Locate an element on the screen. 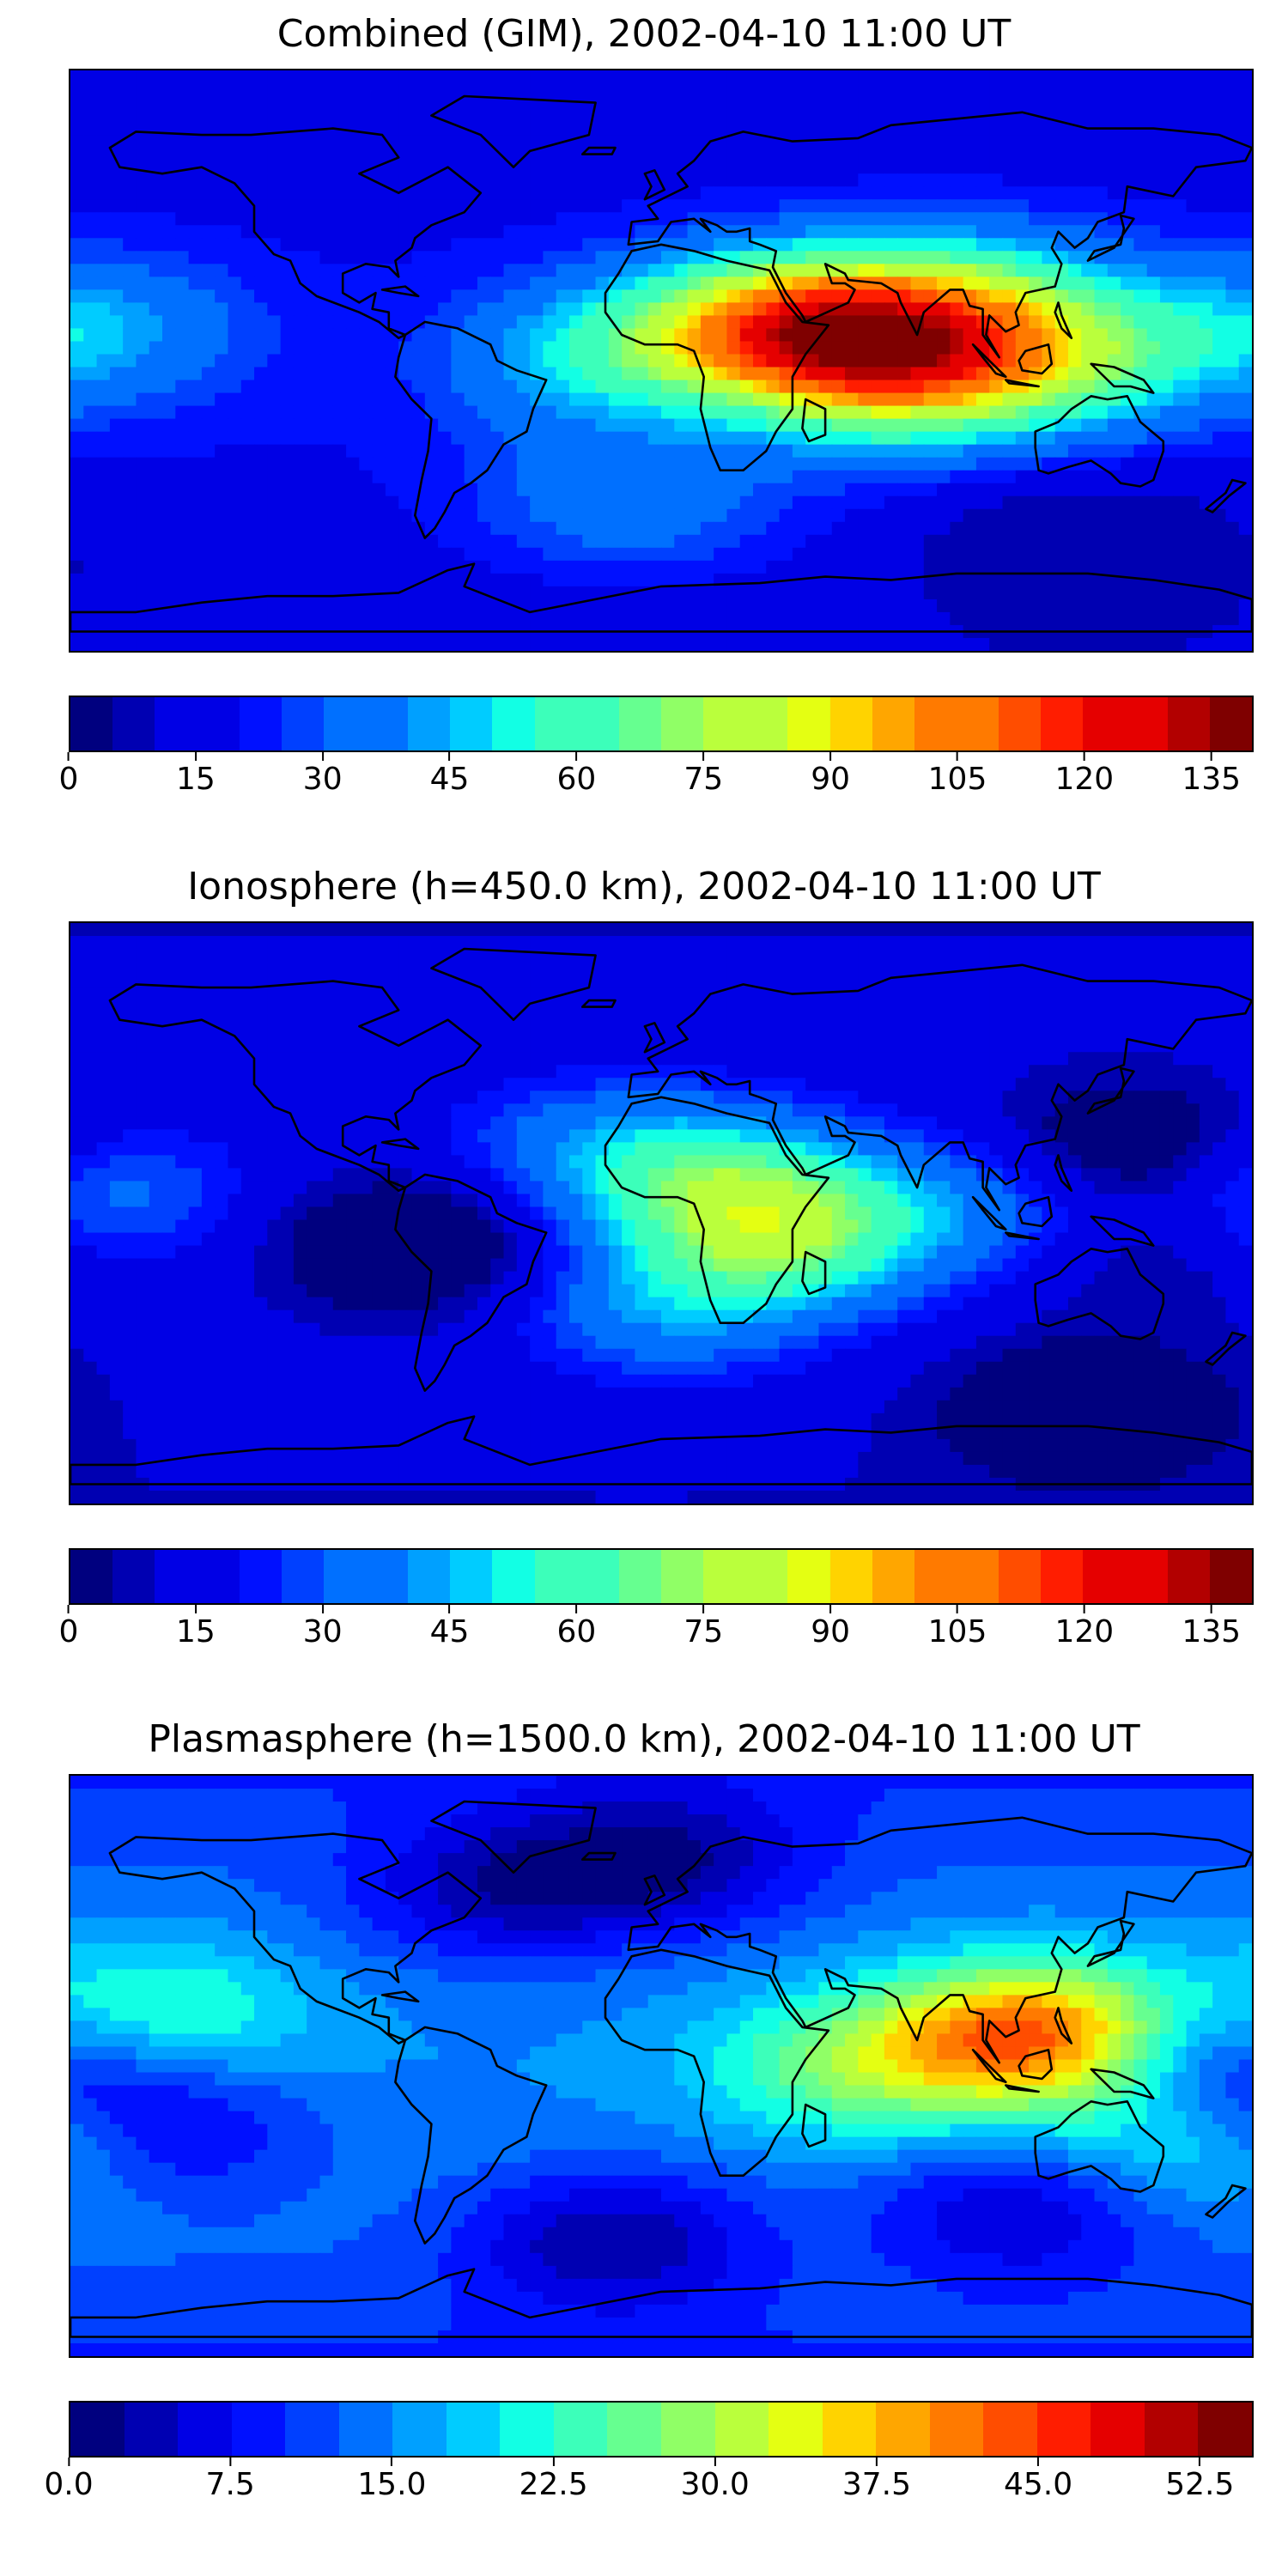 Image resolution: width=1288 pixels, height=2576 pixels. tick-mark is located at coordinates (830, 757).